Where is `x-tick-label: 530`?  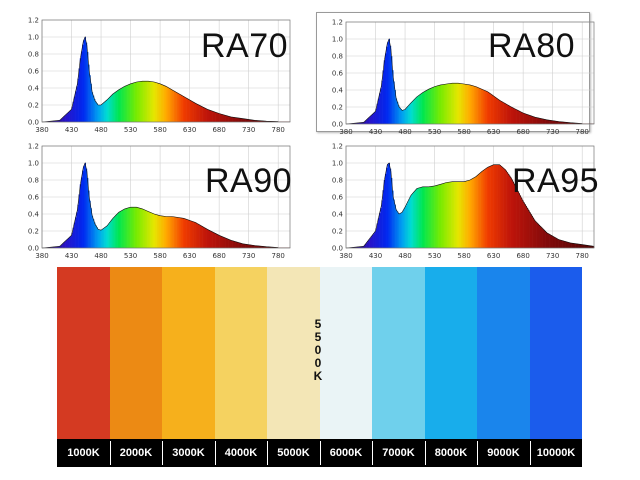 x-tick-label: 530 is located at coordinates (130, 130).